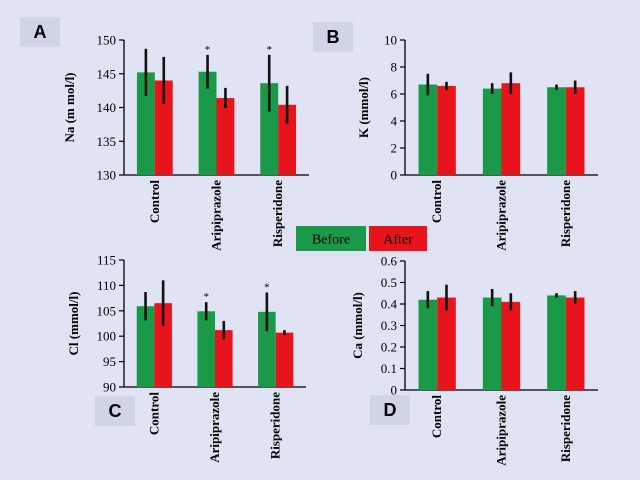 Image resolution: width=640 pixels, height=480 pixels. I want to click on y-tick-label: 135, so click(107, 141).